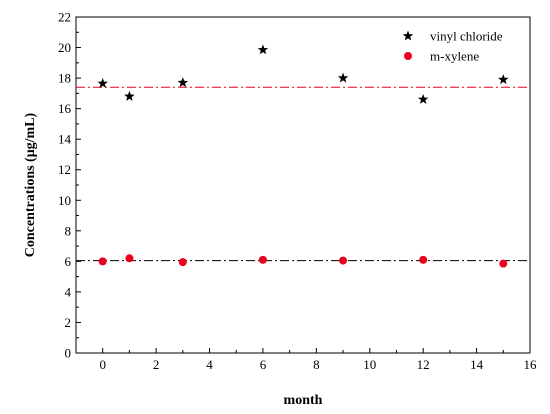 The height and width of the screenshot is (414, 550). Describe the element at coordinates (306, 360) in the screenshot. I see `x-axis-ticks: 0 2 4 6 8 10 12 14 16` at that location.